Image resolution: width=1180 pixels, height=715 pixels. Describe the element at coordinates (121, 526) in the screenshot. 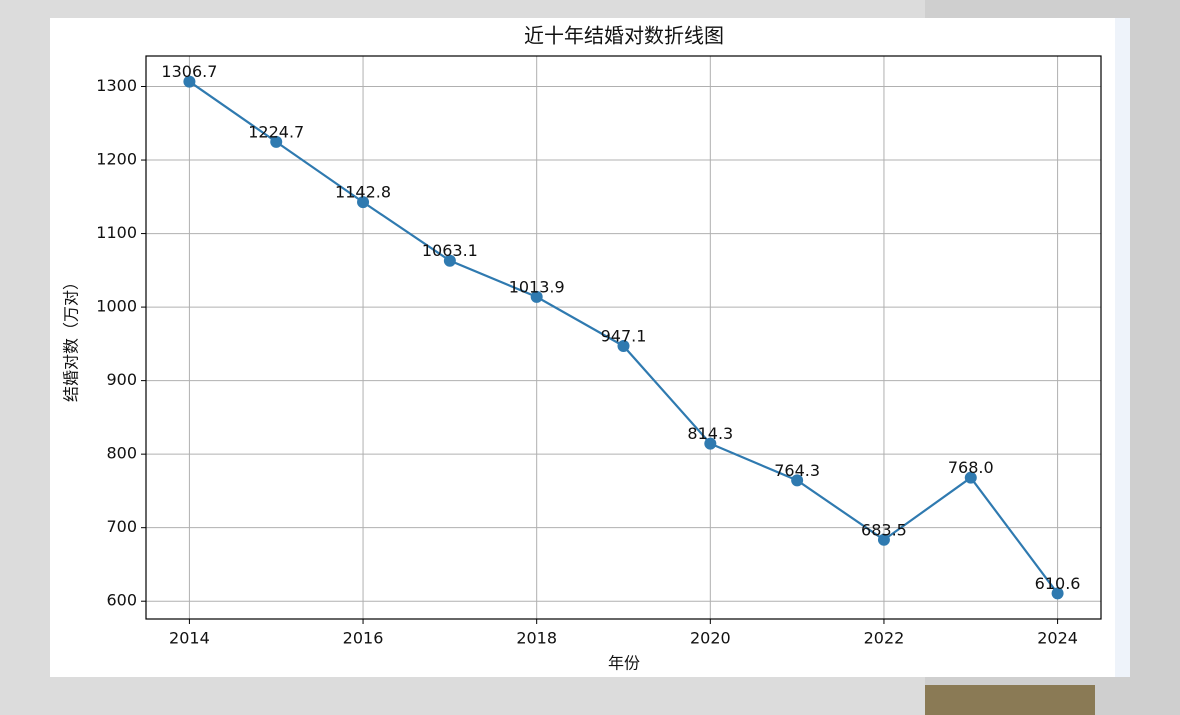

I see `y-tick-label: 700` at that location.